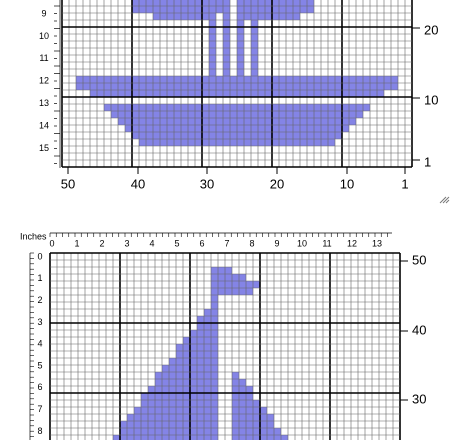 This screenshot has width=476, height=440. What do you see at coordinates (419, 329) in the screenshot?
I see `right-label: 40` at bounding box center [419, 329].